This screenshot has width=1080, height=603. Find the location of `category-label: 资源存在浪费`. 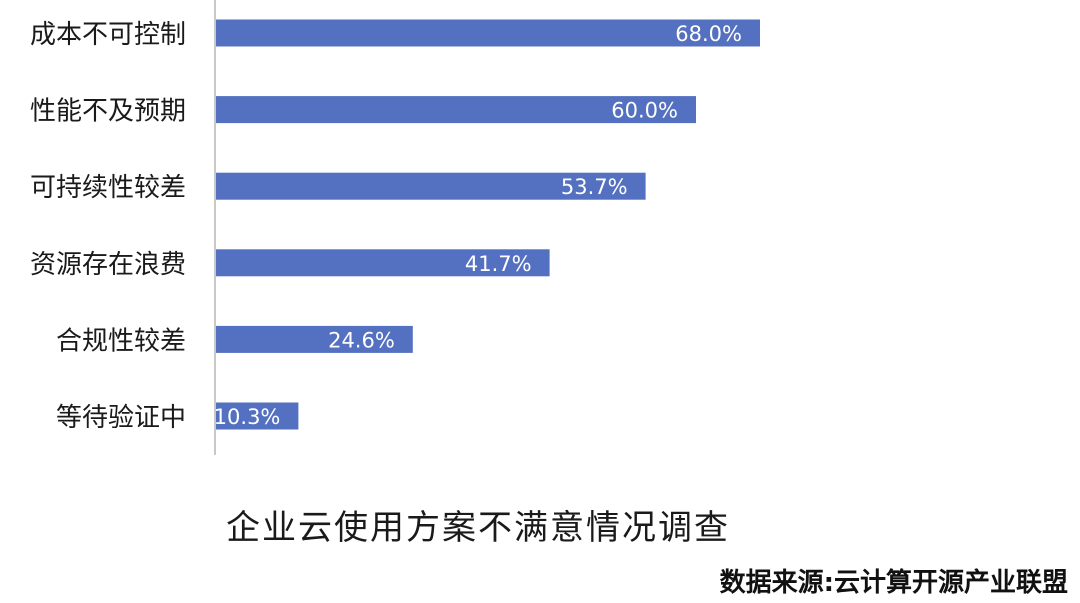

category-label: 资源存在浪费 is located at coordinates (108, 265).